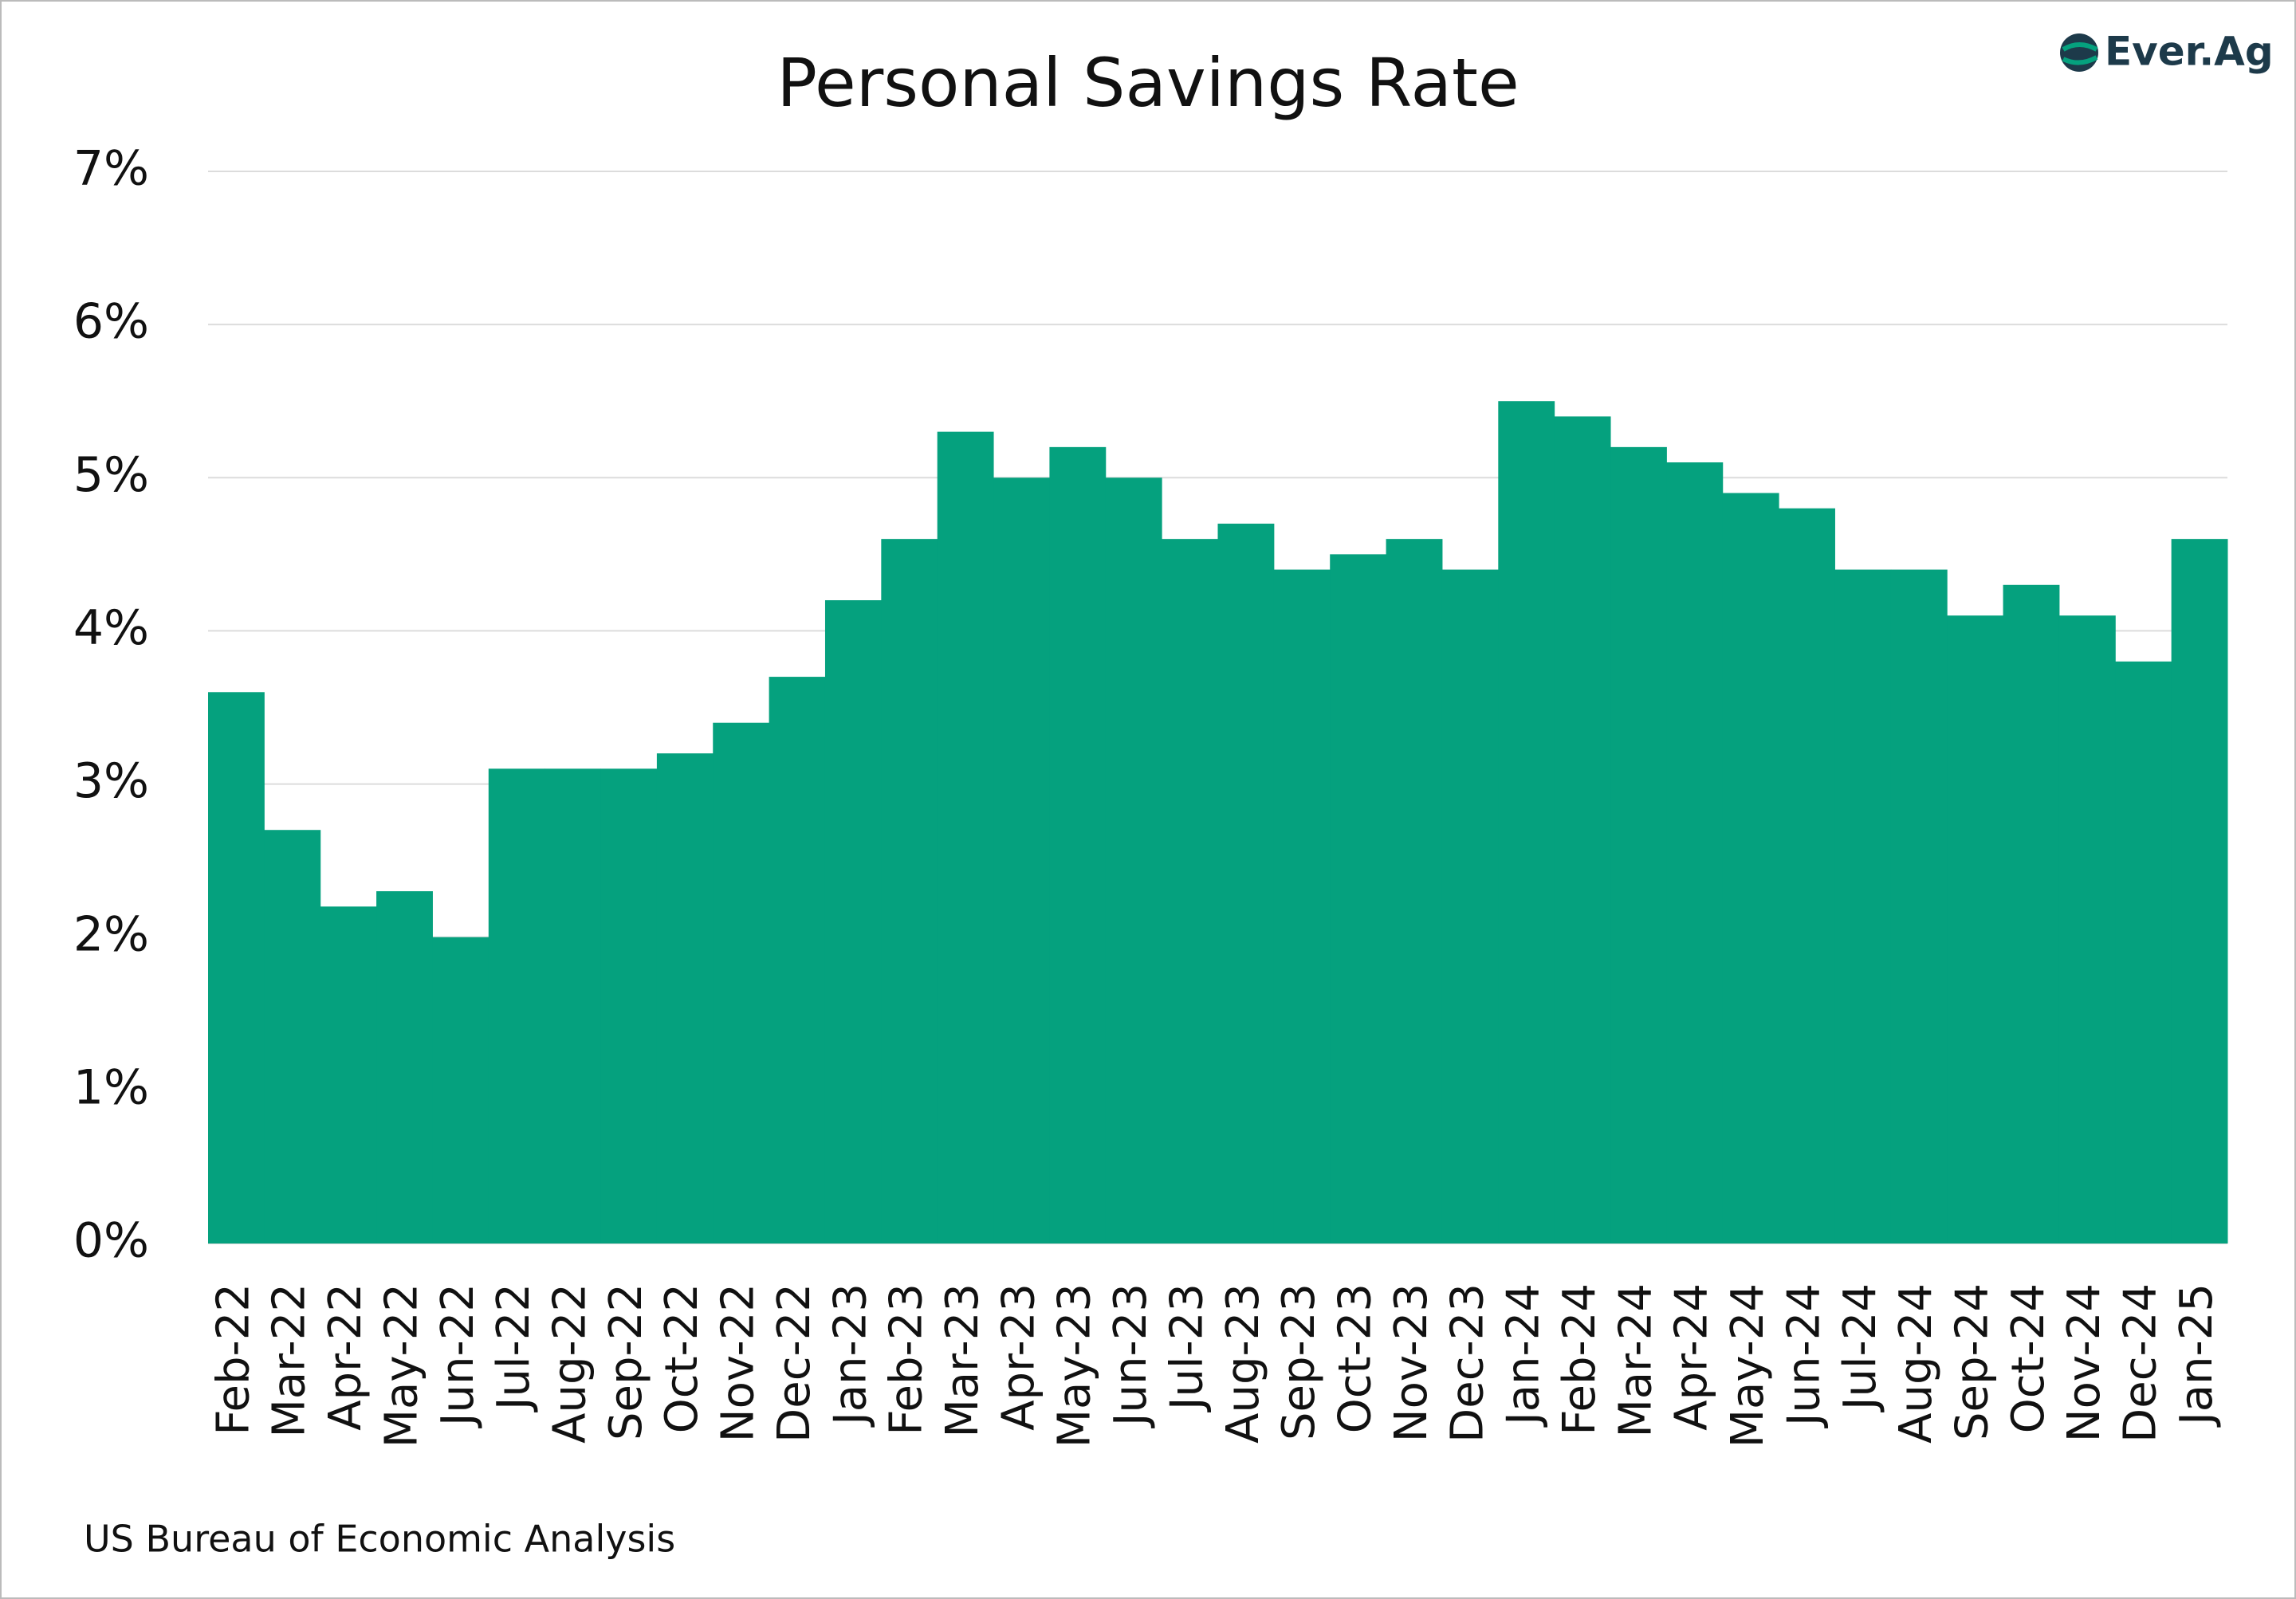  What do you see at coordinates (379, 1539) in the screenshot?
I see `source: US Bureau of Economic Analysis` at bounding box center [379, 1539].